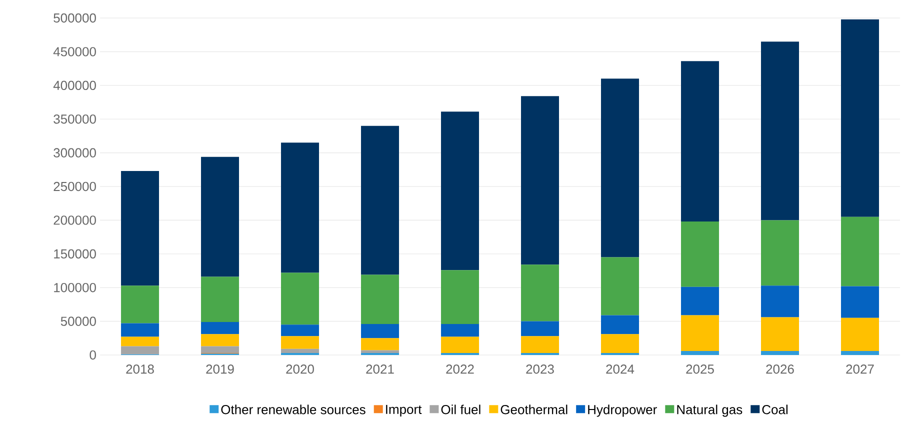 The image size is (909, 433). Describe the element at coordinates (220, 369) in the screenshot. I see `x-tick-label: 2019` at that location.